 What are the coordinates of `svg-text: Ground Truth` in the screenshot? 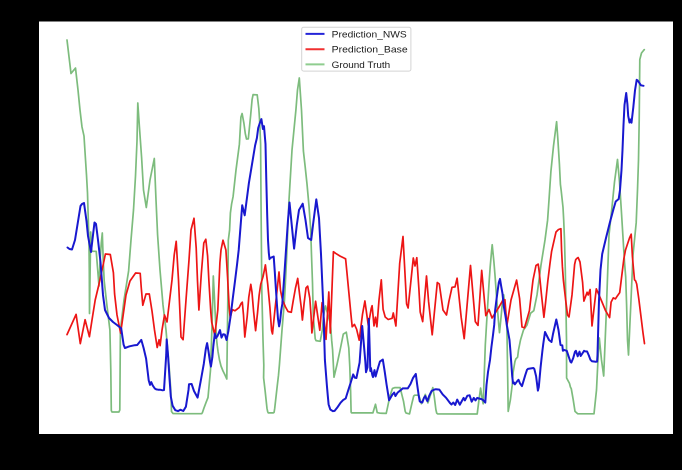 It's located at (361, 65).